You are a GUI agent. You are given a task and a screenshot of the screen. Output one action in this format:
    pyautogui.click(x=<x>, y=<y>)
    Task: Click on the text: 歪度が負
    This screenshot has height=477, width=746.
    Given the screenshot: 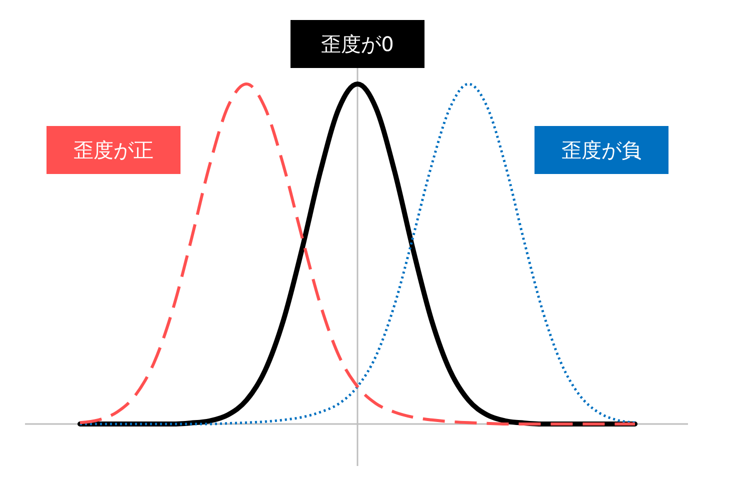 What is the action you would take?
    pyautogui.click(x=602, y=150)
    